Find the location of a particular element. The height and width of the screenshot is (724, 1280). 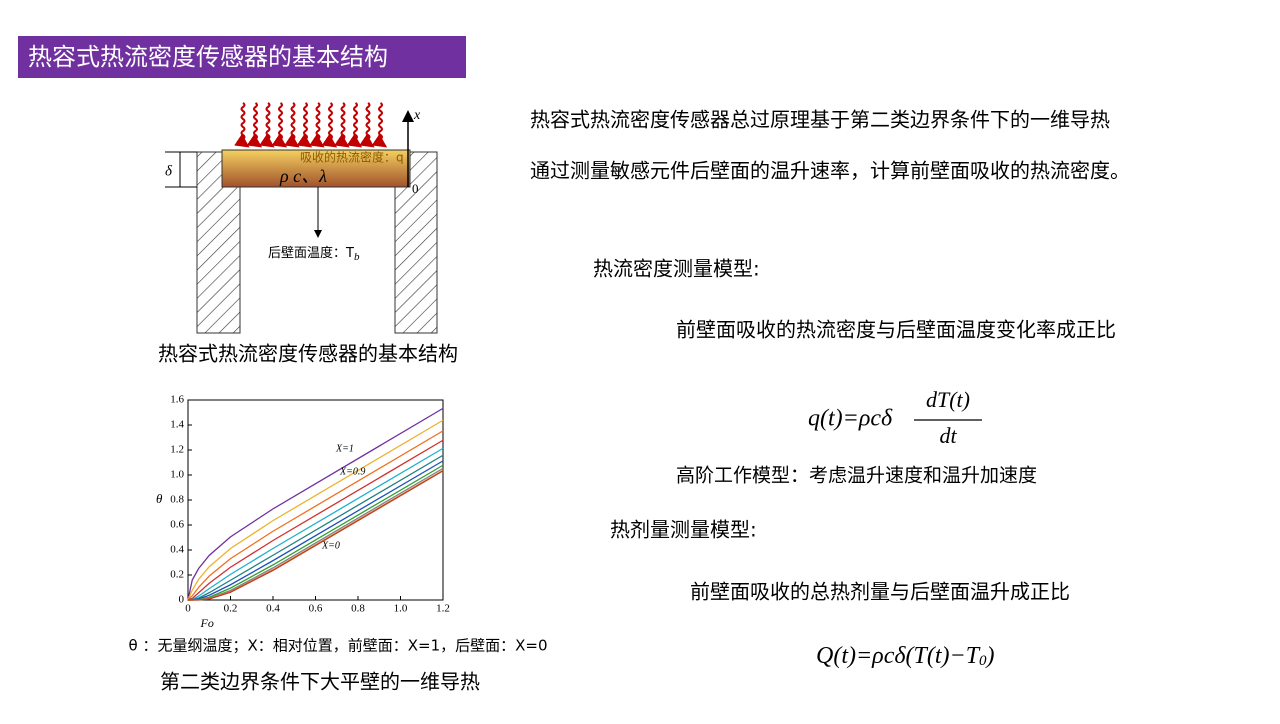

x-tick-label: 0.4 is located at coordinates (273, 609).